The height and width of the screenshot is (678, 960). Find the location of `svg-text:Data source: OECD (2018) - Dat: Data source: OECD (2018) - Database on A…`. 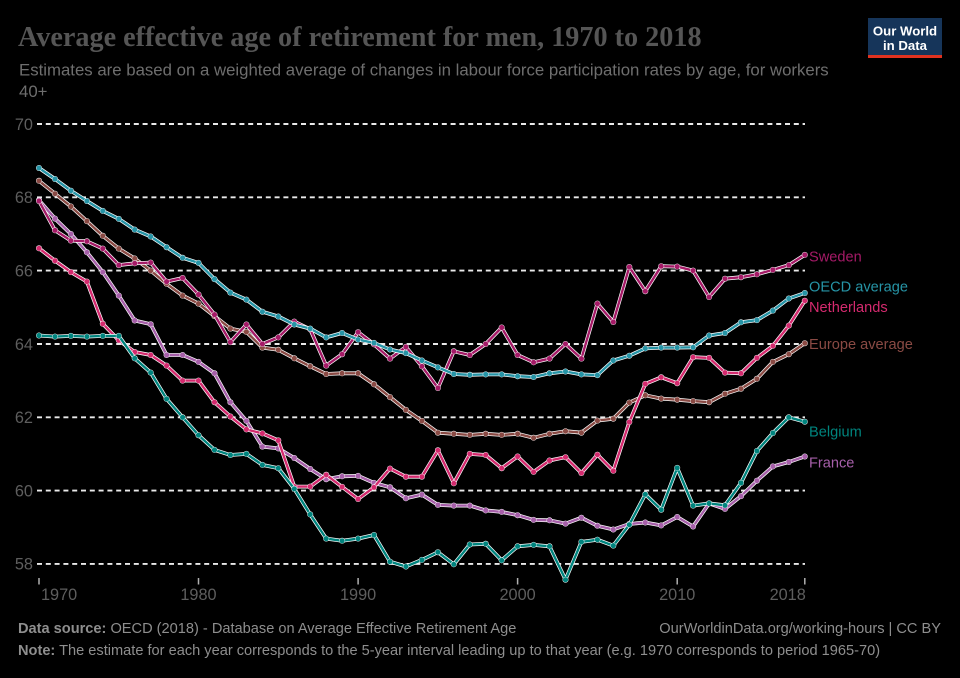

svg-text:Data source: OECD (2018) - Dat: Data source: OECD (2018) - Database on A… is located at coordinates (267, 629).